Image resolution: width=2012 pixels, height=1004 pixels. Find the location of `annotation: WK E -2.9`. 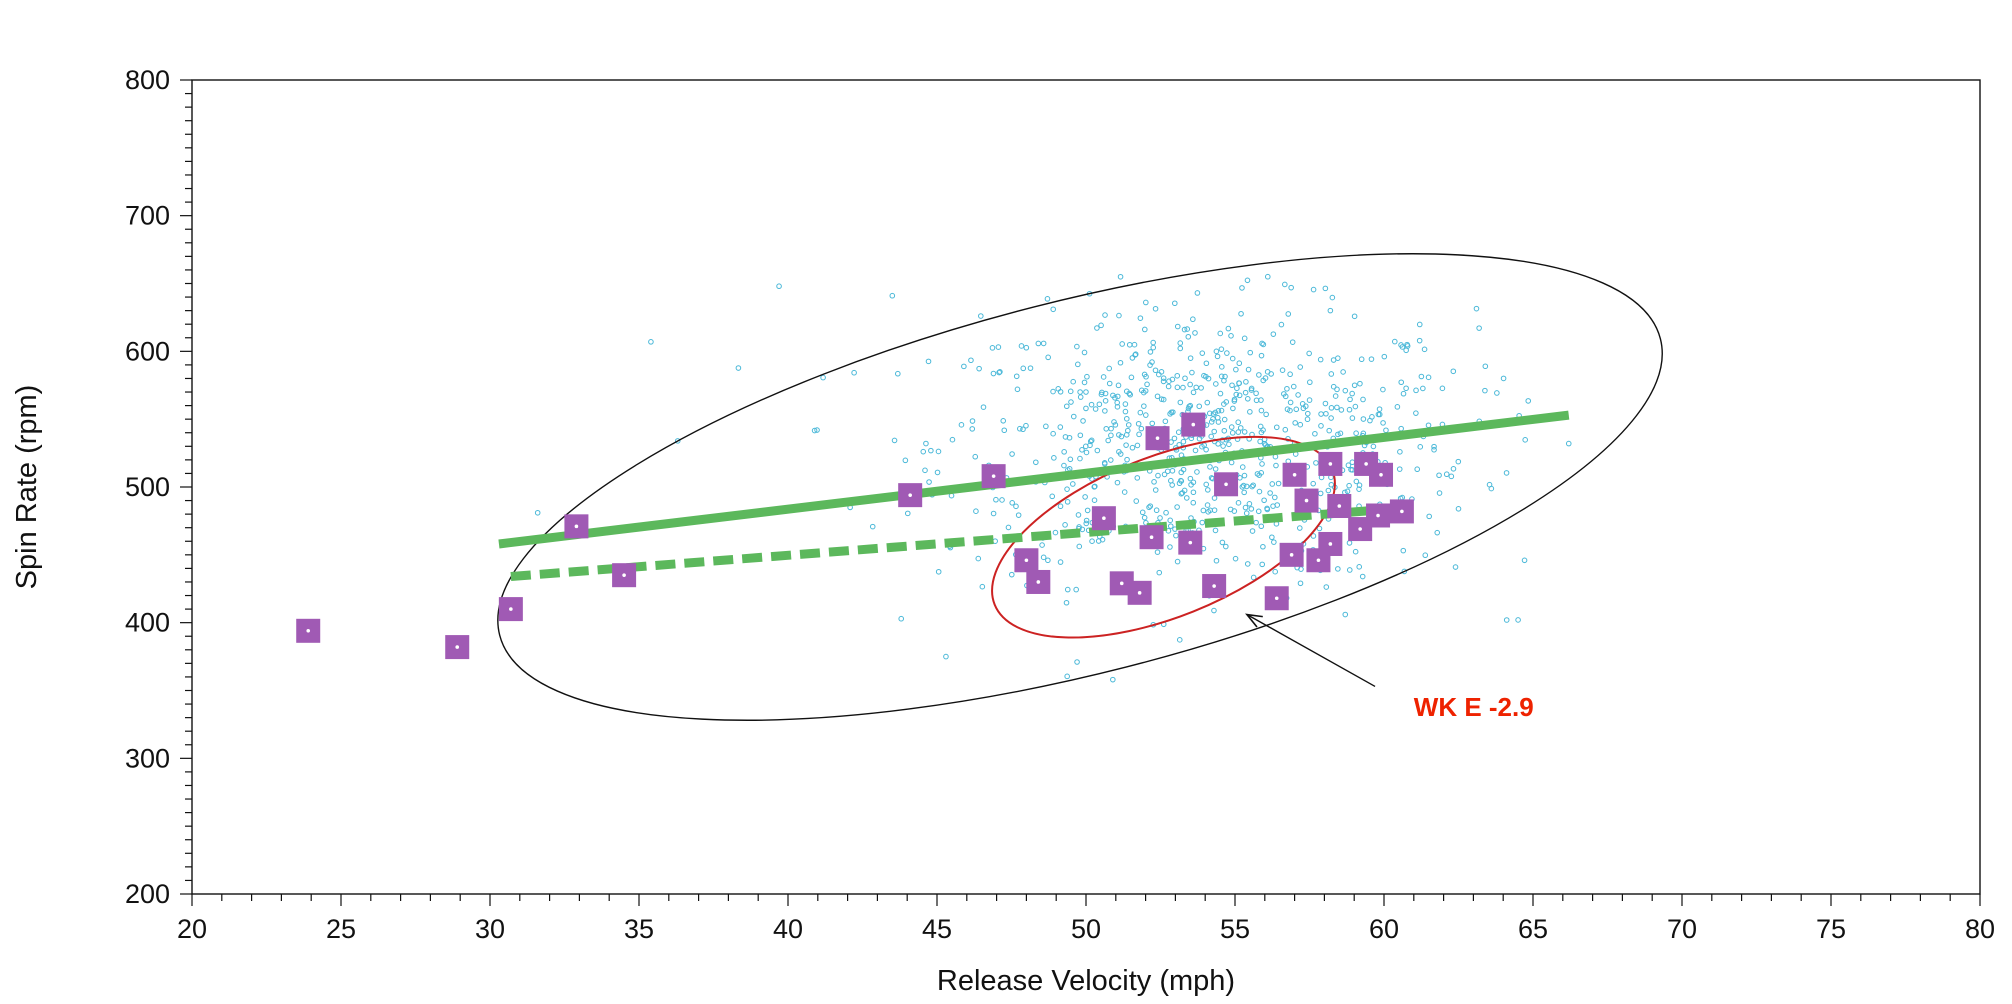

annotation: WK E -2.9 is located at coordinates (1389, 667).